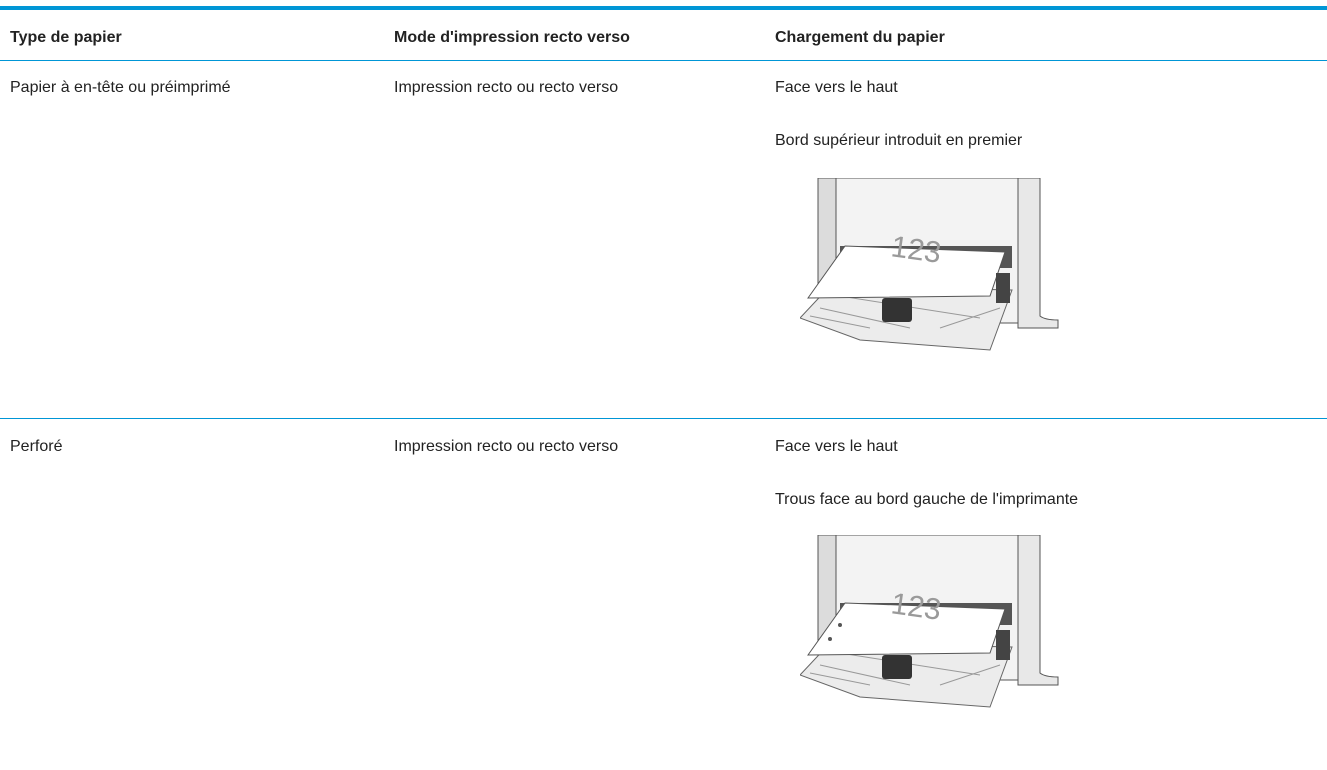  What do you see at coordinates (663, 418) in the screenshot?
I see `row-rule` at bounding box center [663, 418].